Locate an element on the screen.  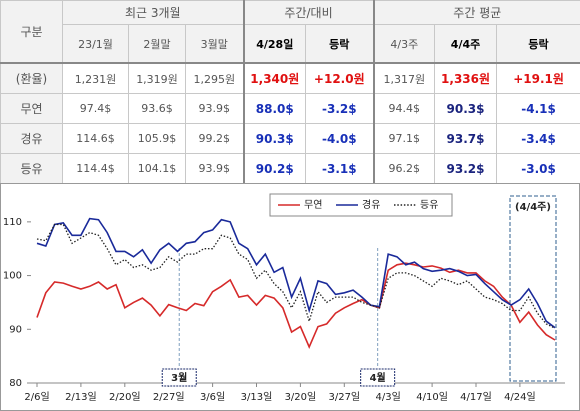
legend-label: 무연 is located at coordinates (313, 205).